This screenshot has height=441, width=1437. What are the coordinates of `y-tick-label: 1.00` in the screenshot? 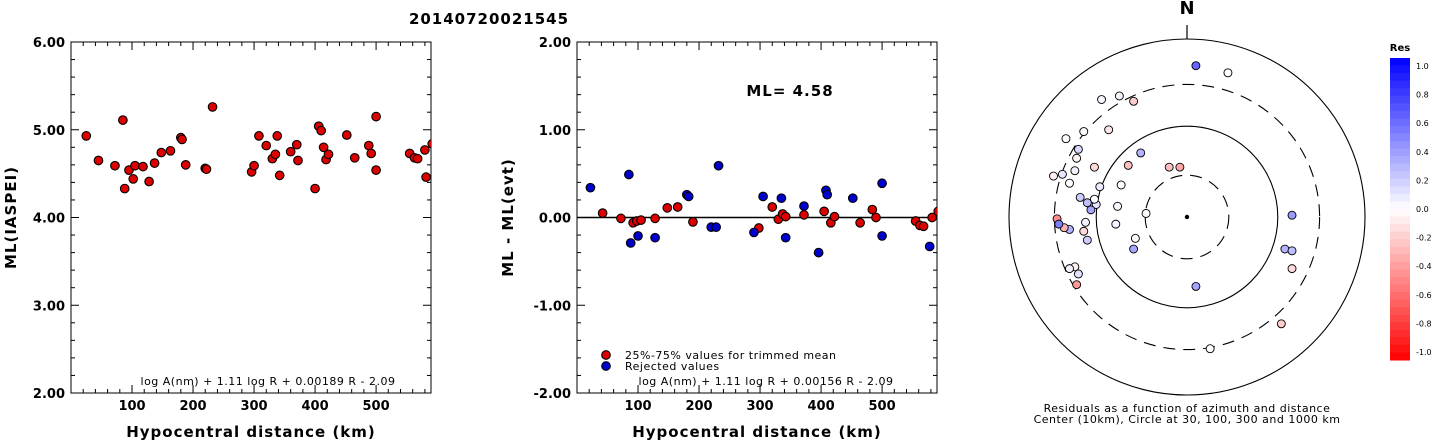 It's located at (555, 131).